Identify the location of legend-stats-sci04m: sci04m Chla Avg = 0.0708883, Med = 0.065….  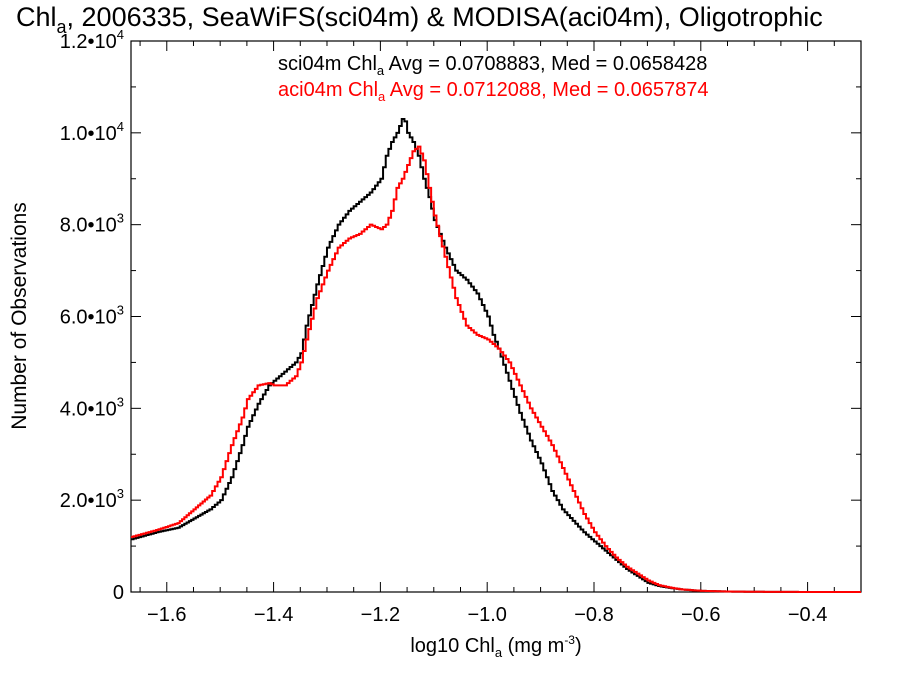
(492, 65).